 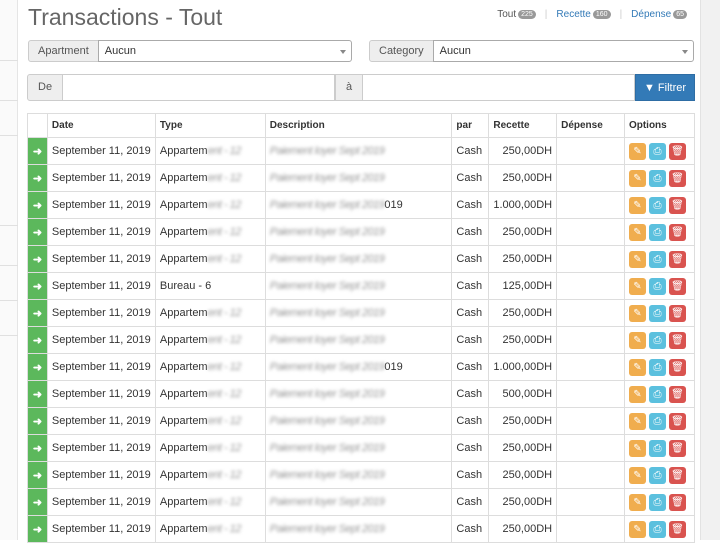 I want to click on category-label: Category, so click(x=401, y=51).